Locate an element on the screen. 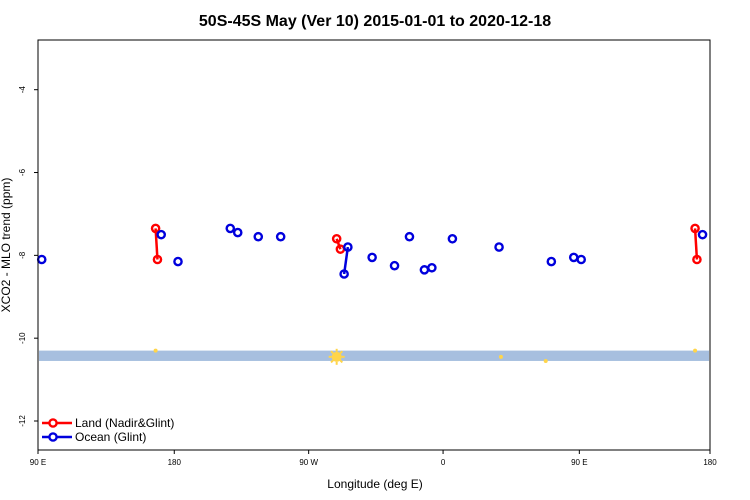  y-tick-label: -6 is located at coordinates (22, 172).